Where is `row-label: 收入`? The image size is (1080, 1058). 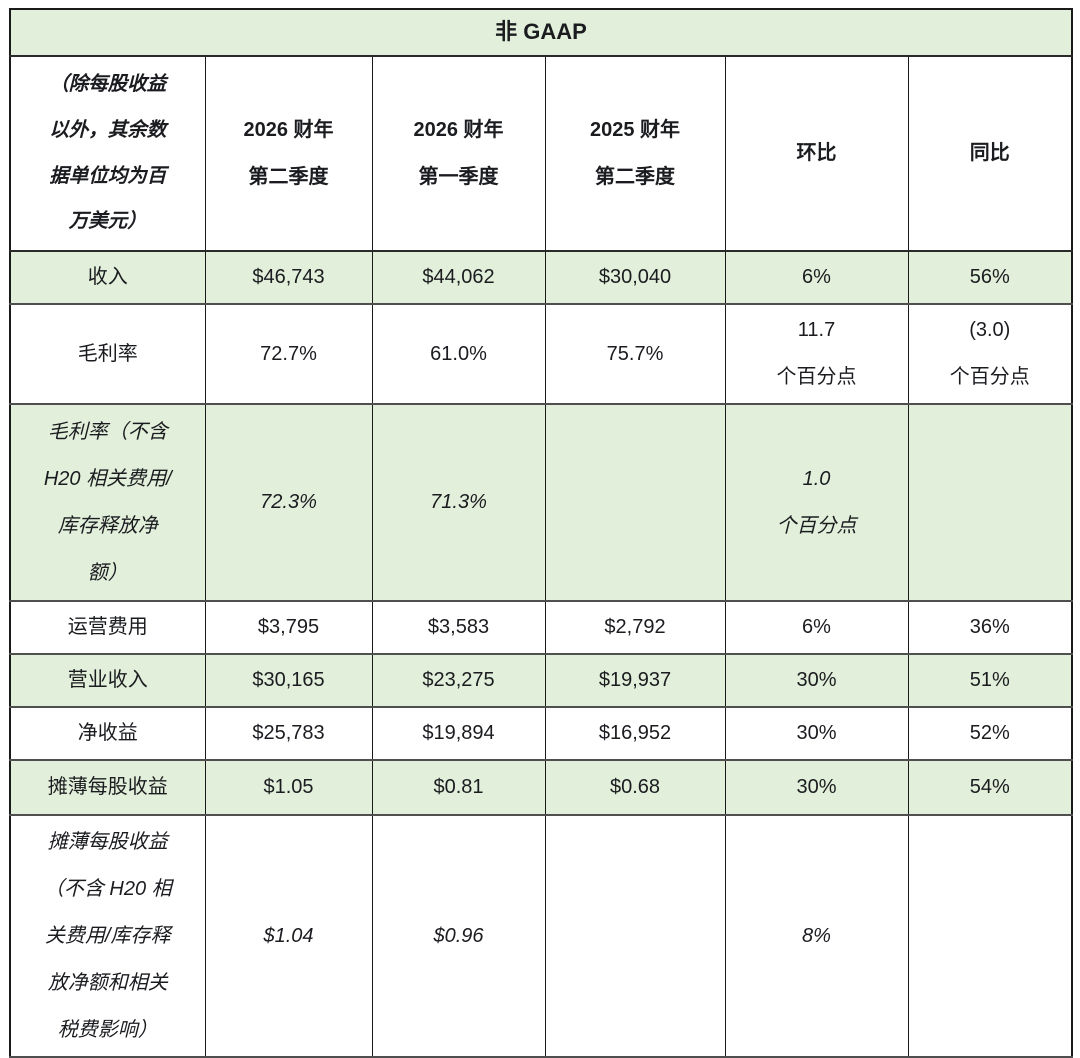
row-label: 收入 is located at coordinates (107, 278).